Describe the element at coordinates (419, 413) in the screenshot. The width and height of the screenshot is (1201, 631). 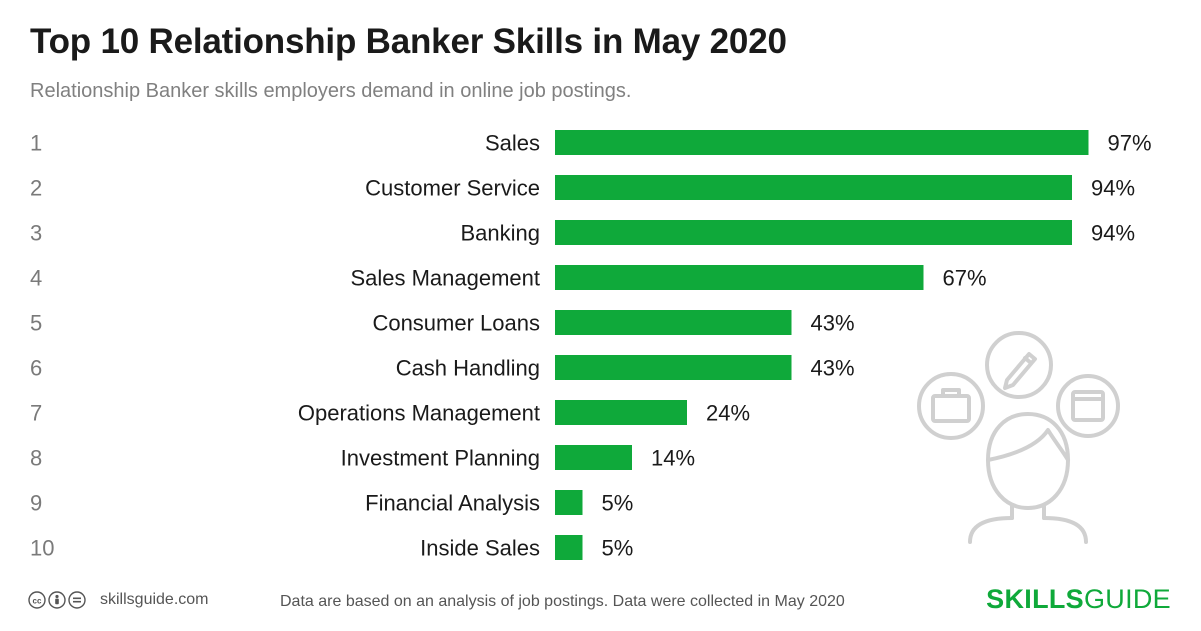
I see `category-label: Operations Management` at that location.